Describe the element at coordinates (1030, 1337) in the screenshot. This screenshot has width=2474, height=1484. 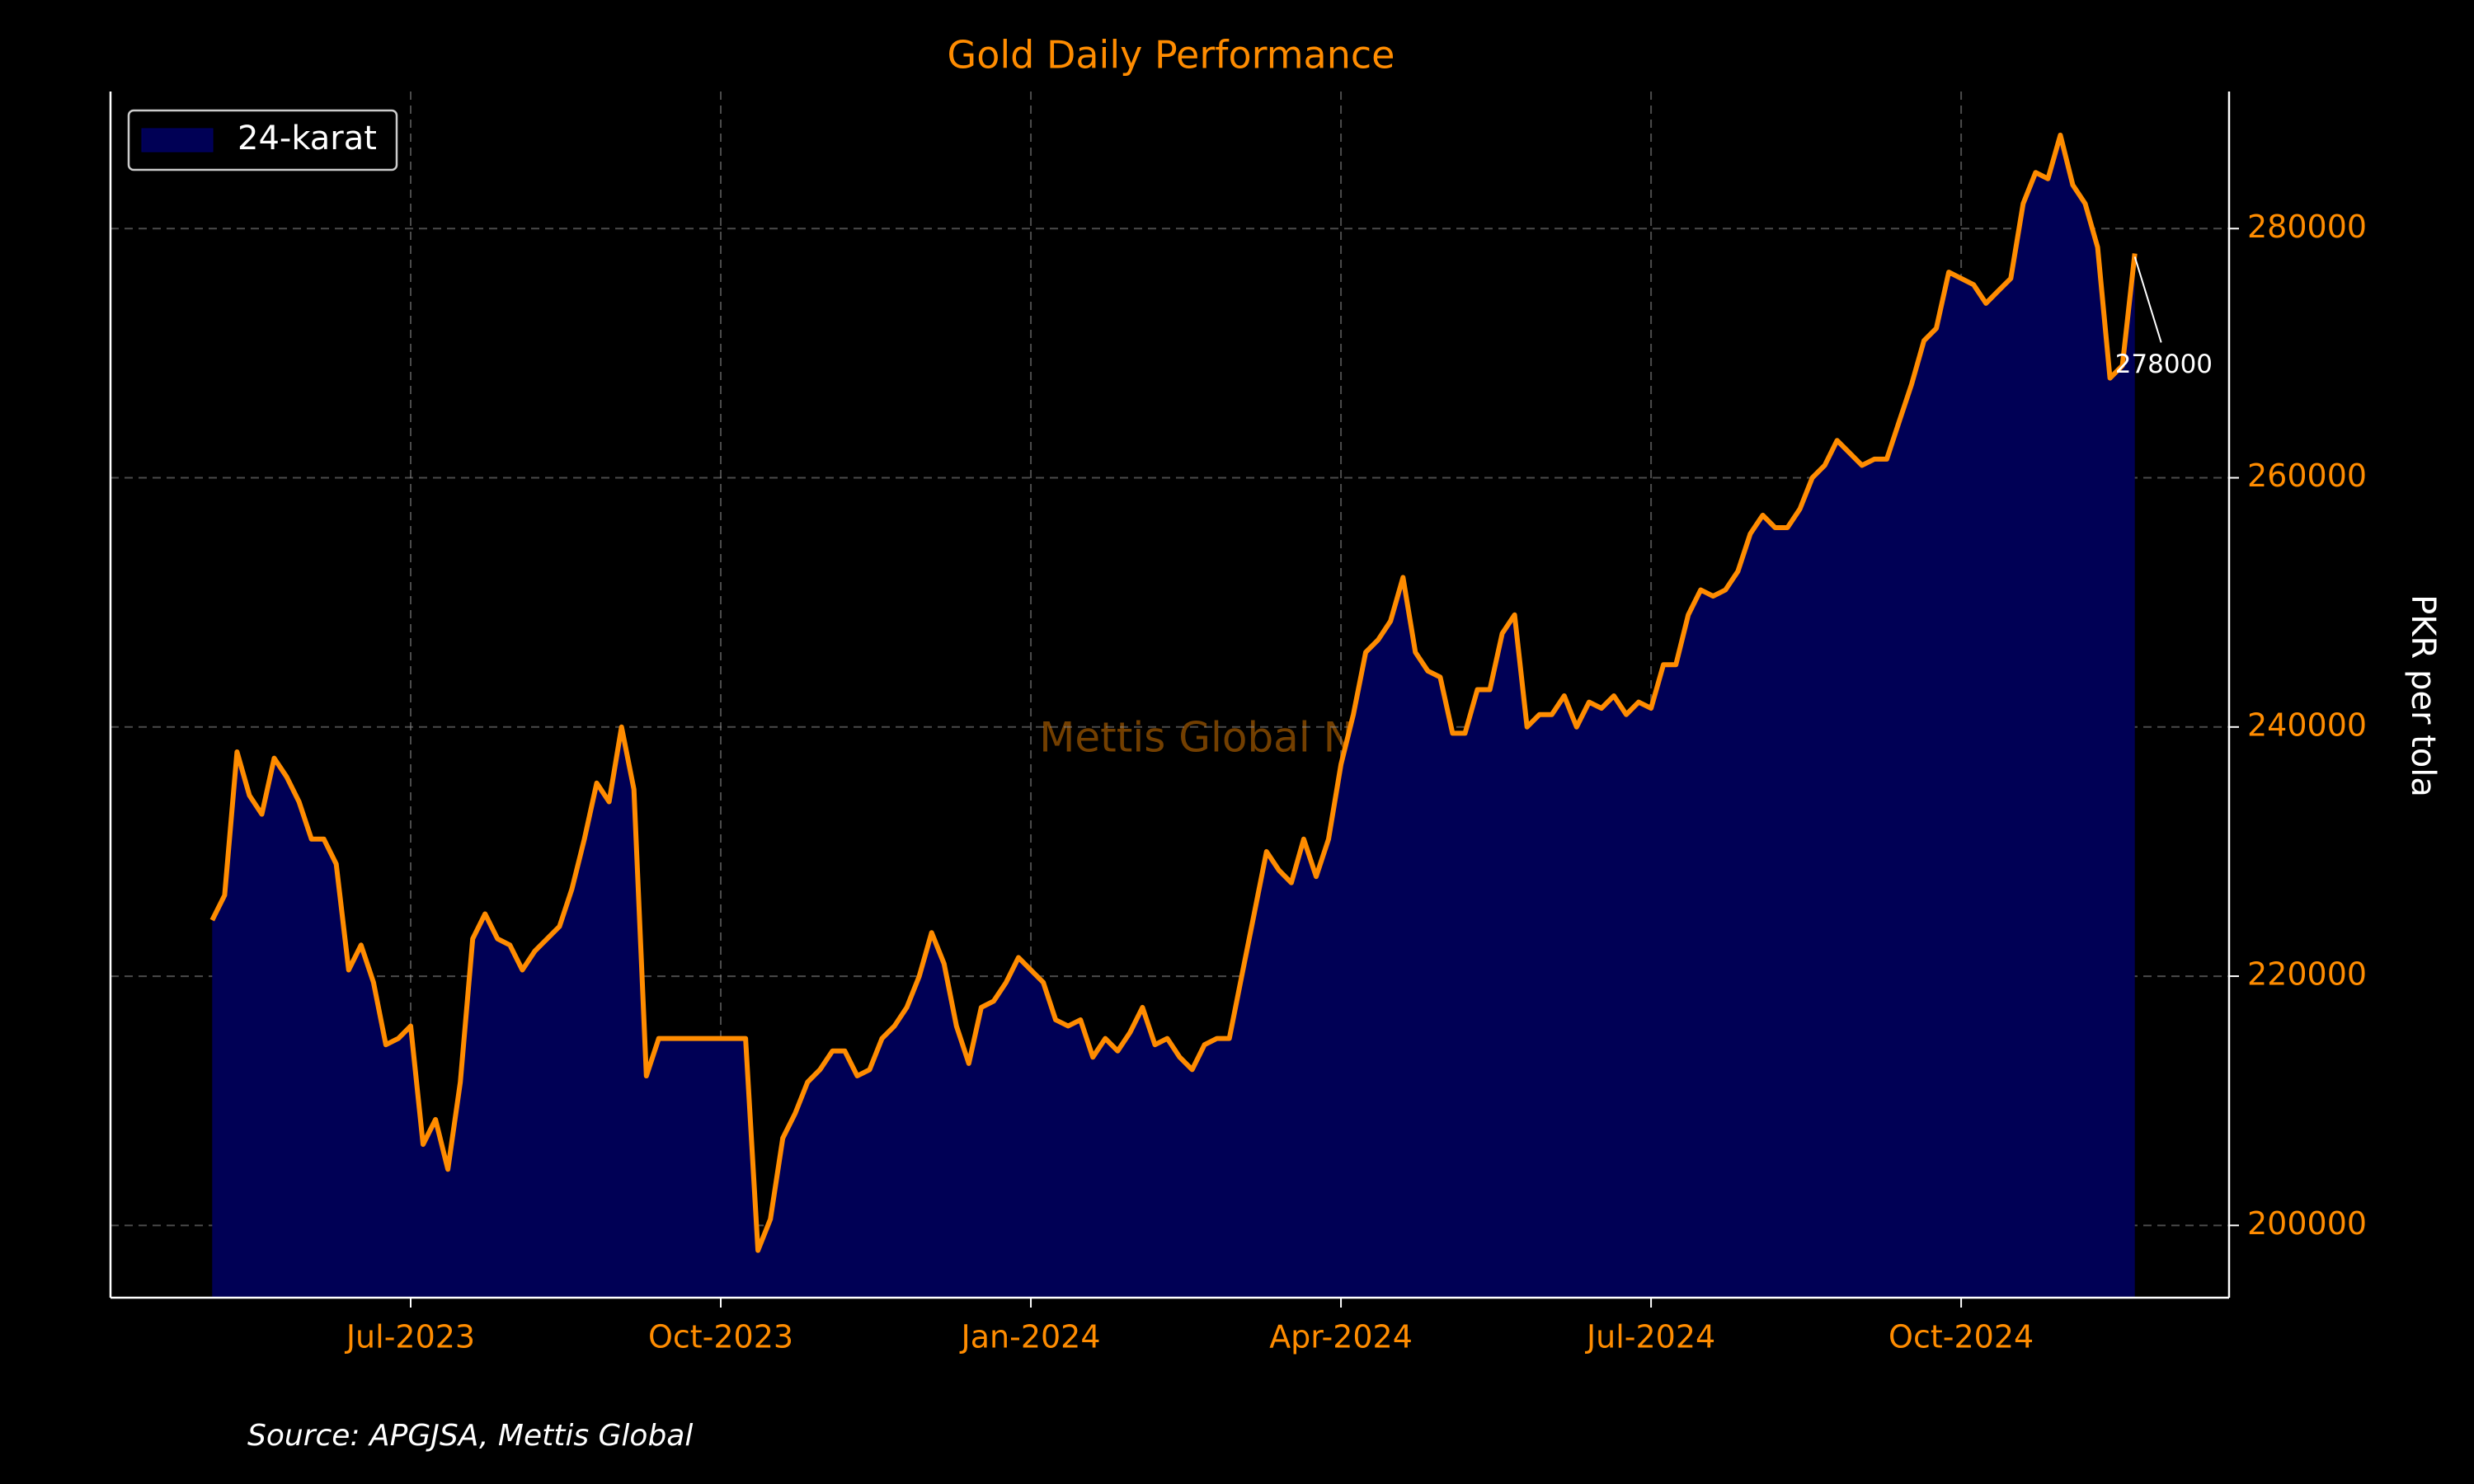
I see `x-tick-label: Jan-2024` at that location.